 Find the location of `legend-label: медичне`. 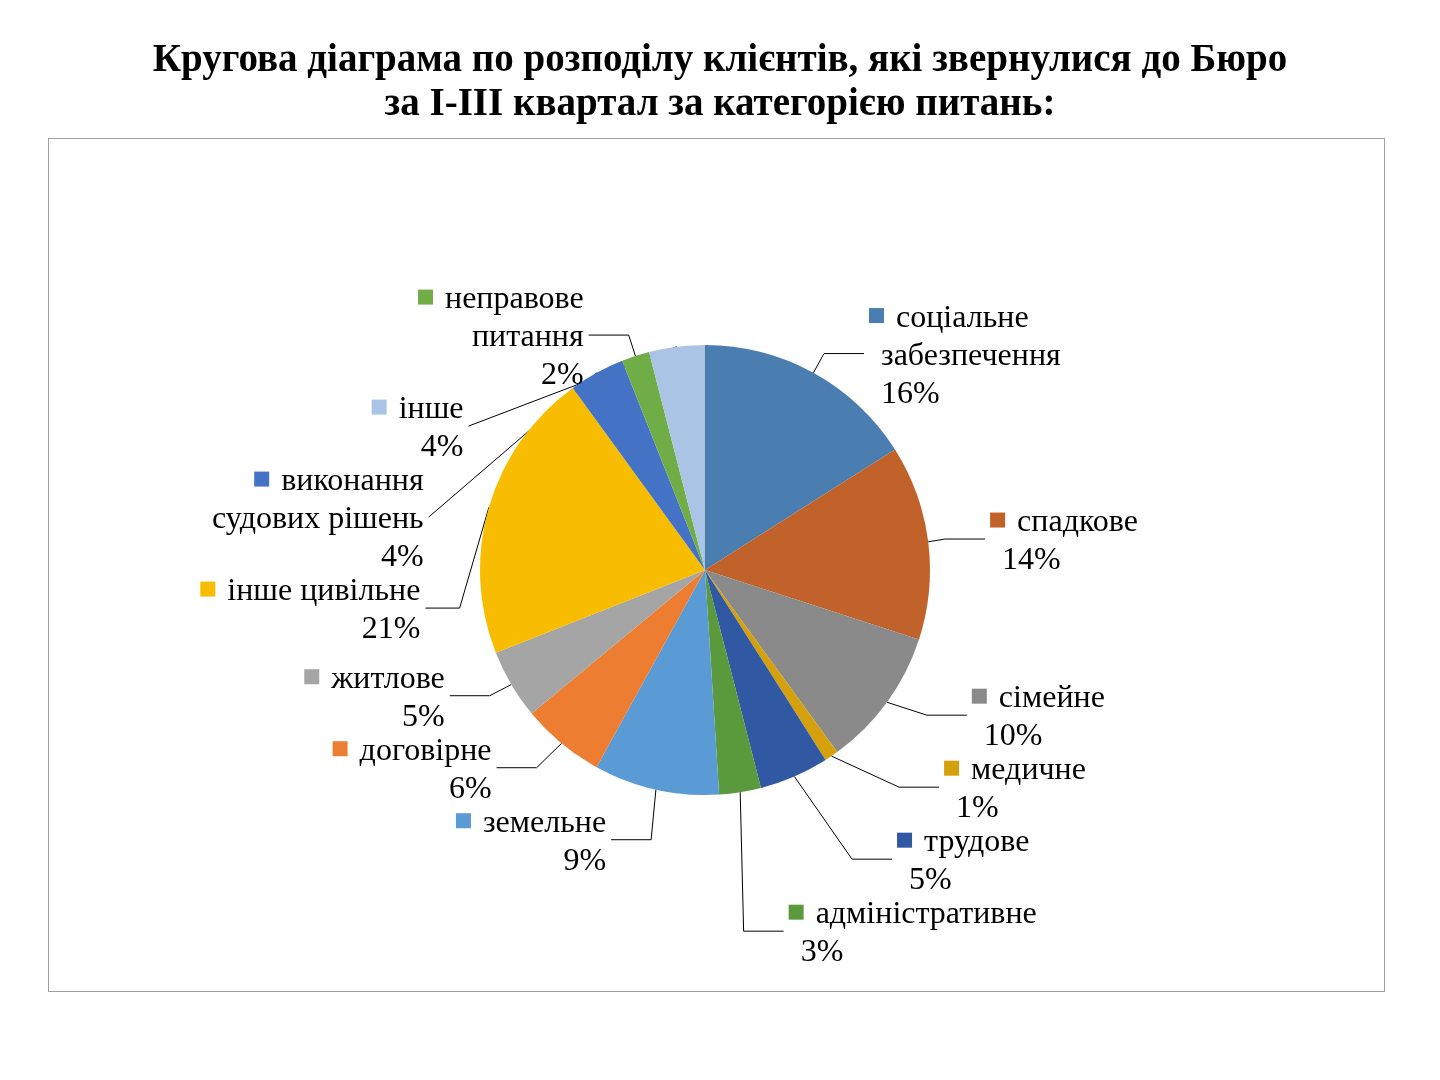

legend-label: медичне is located at coordinates (1028, 768).